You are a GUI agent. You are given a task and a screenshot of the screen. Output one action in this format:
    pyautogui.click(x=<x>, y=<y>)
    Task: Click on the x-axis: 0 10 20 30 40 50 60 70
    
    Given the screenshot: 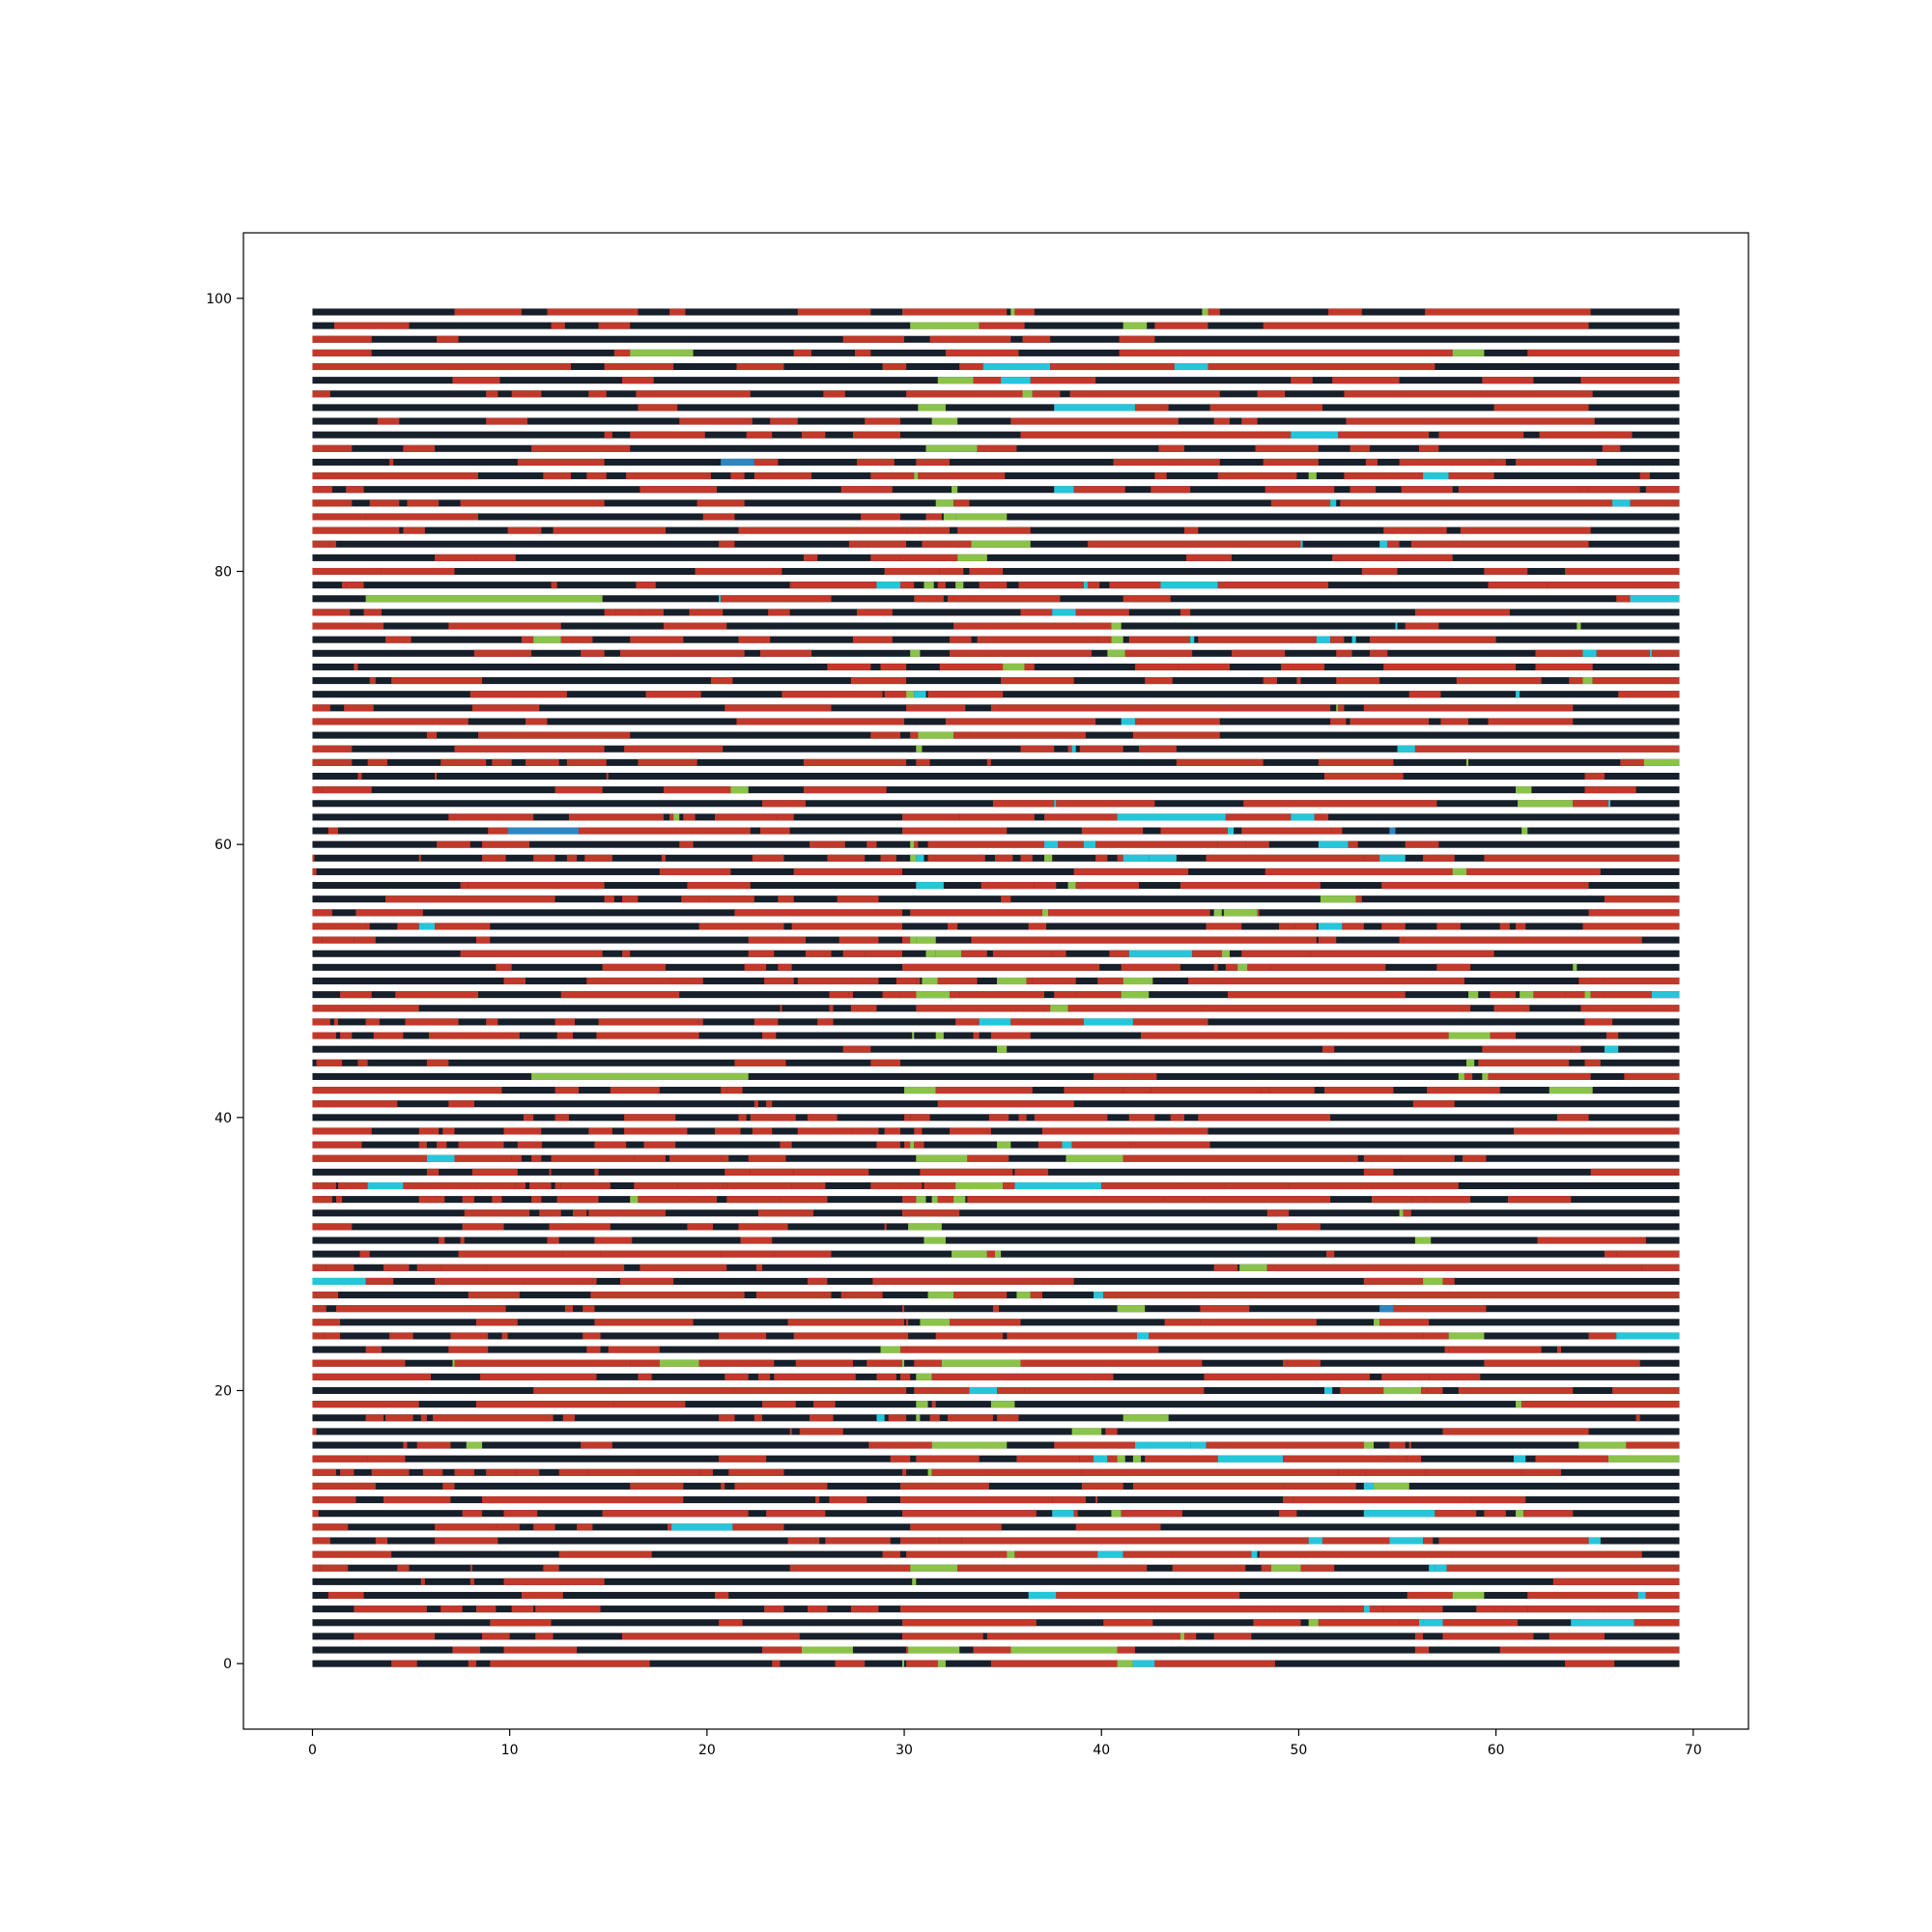 What is the action you would take?
    pyautogui.click(x=1005, y=1743)
    